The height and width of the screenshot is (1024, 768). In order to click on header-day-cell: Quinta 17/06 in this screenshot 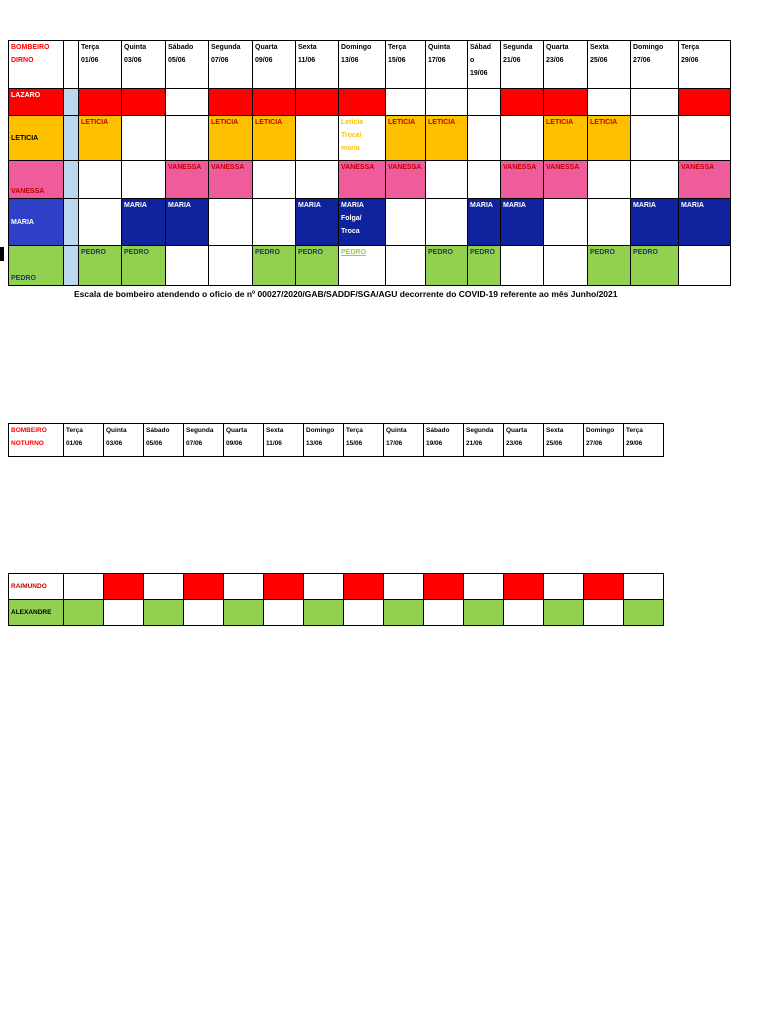, I will do `click(403, 440)`.